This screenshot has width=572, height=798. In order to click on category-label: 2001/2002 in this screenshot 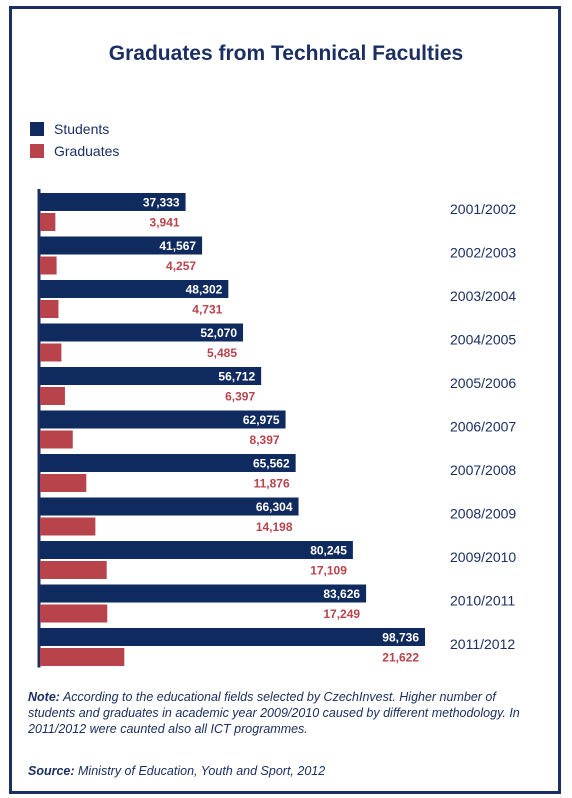, I will do `click(483, 209)`.